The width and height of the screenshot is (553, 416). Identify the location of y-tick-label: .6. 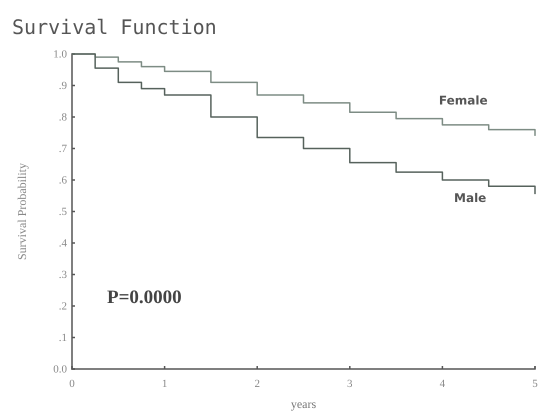
(63, 180).